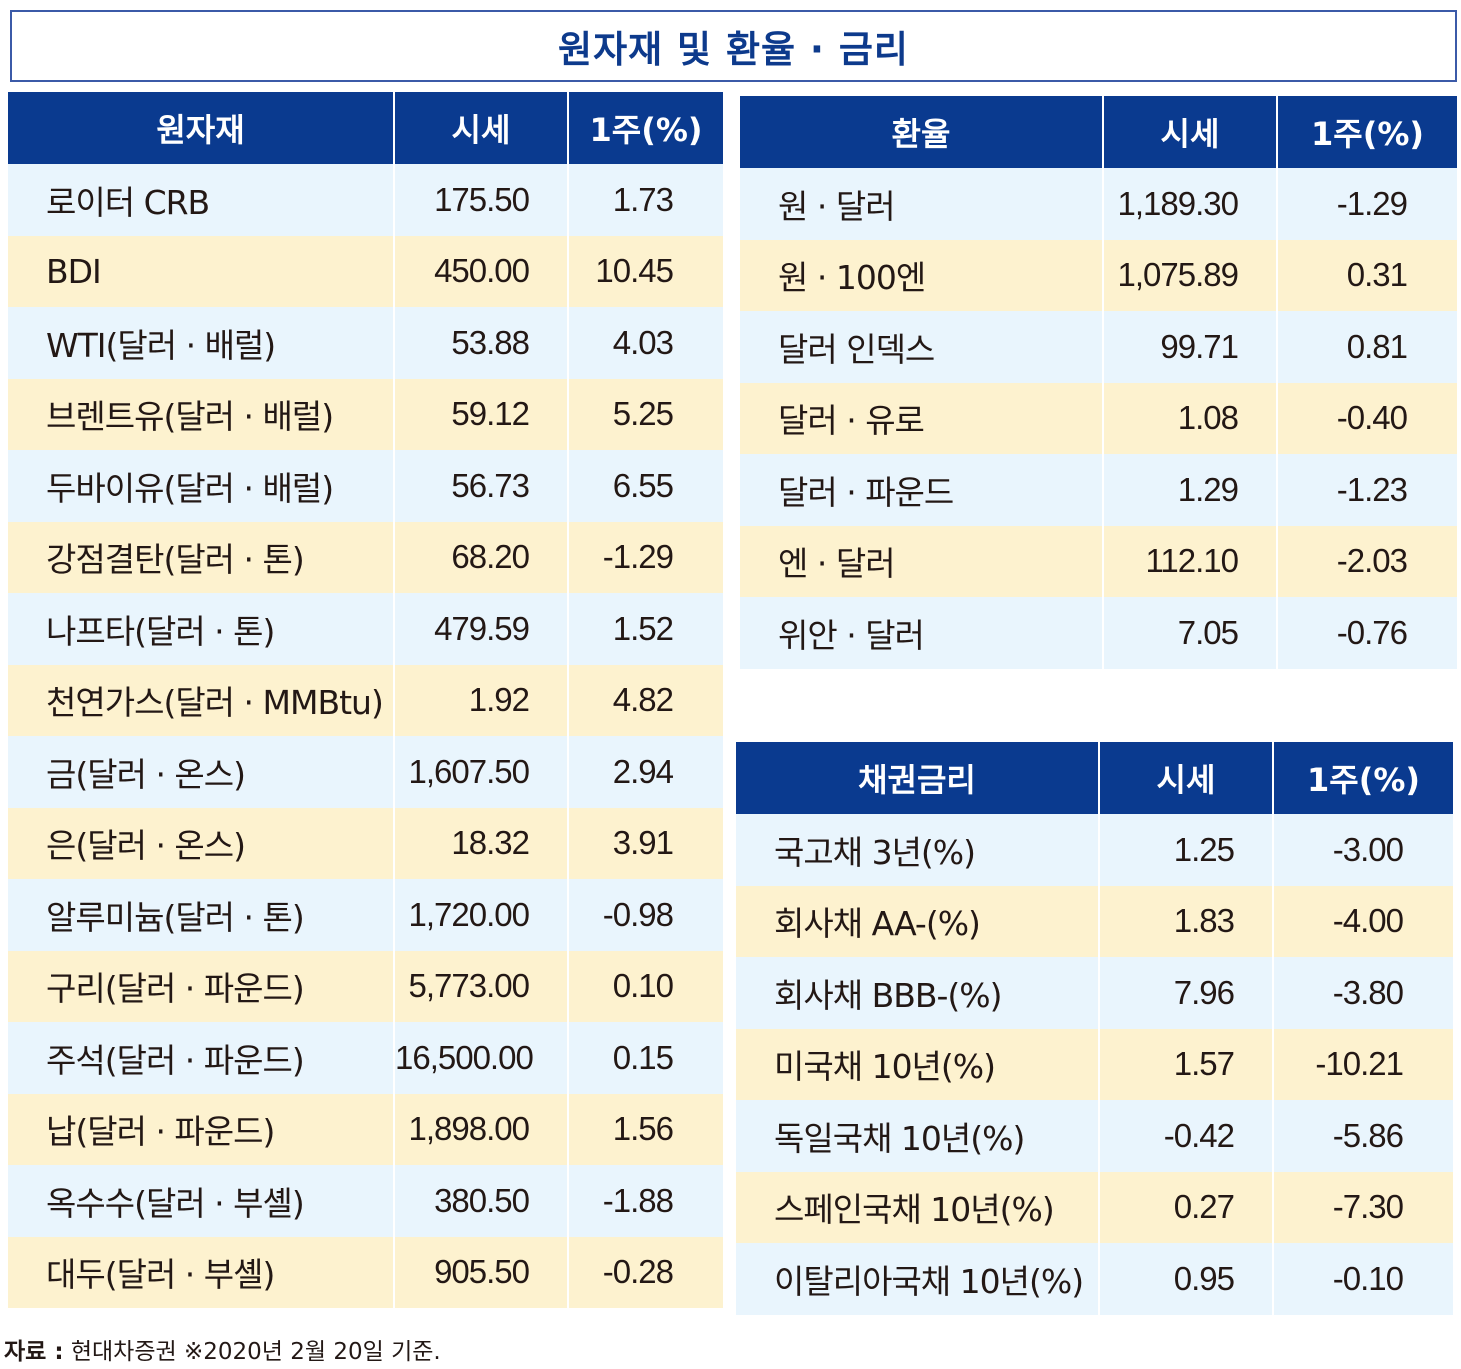 The width and height of the screenshot is (1461, 1369). I want to click on price-cell: 99.71, so click(1190, 347).